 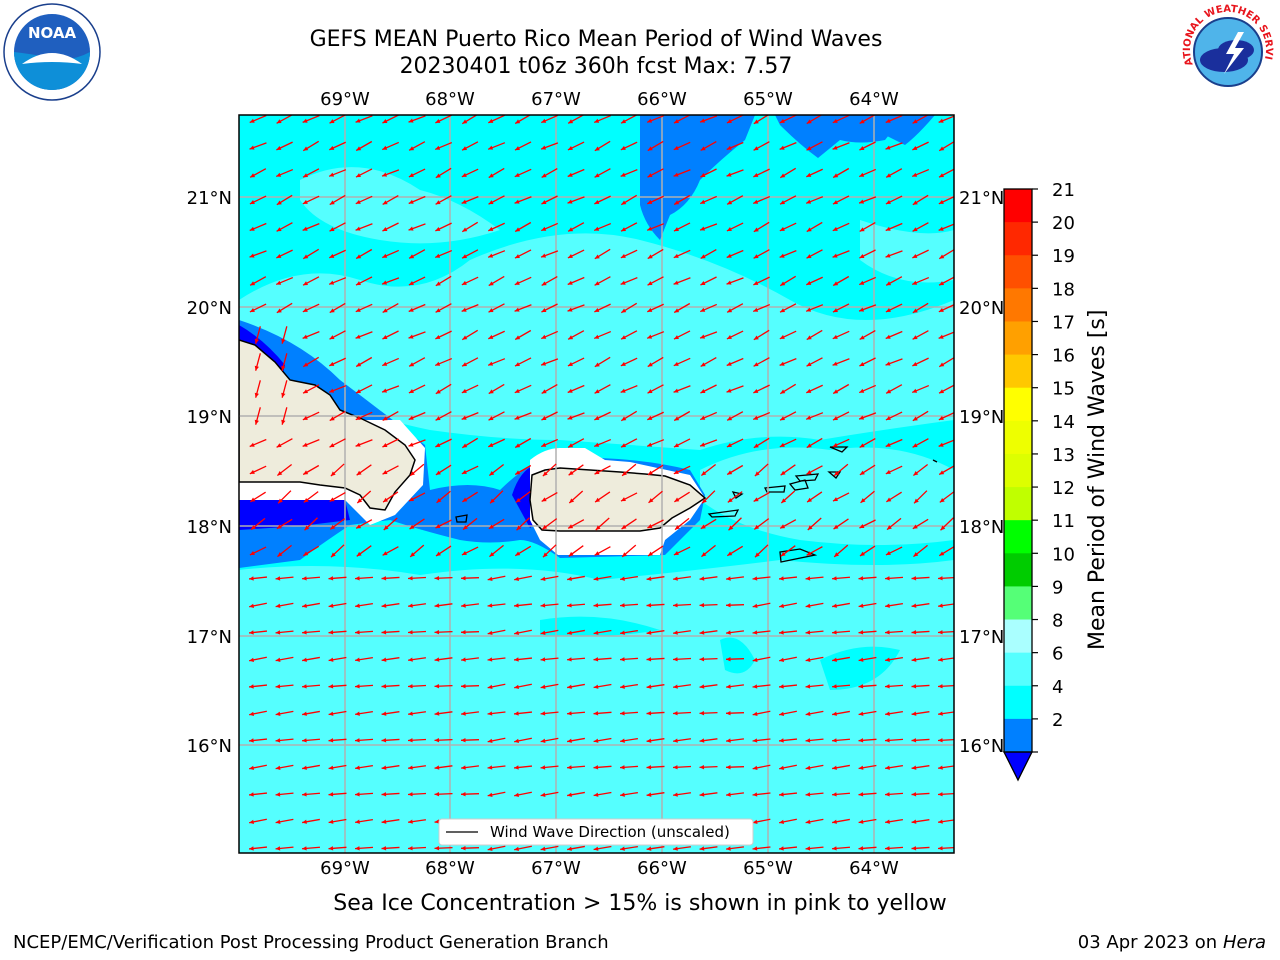 What do you see at coordinates (662, 868) in the screenshot?
I see `lon-label-bottom: 66°W` at bounding box center [662, 868].